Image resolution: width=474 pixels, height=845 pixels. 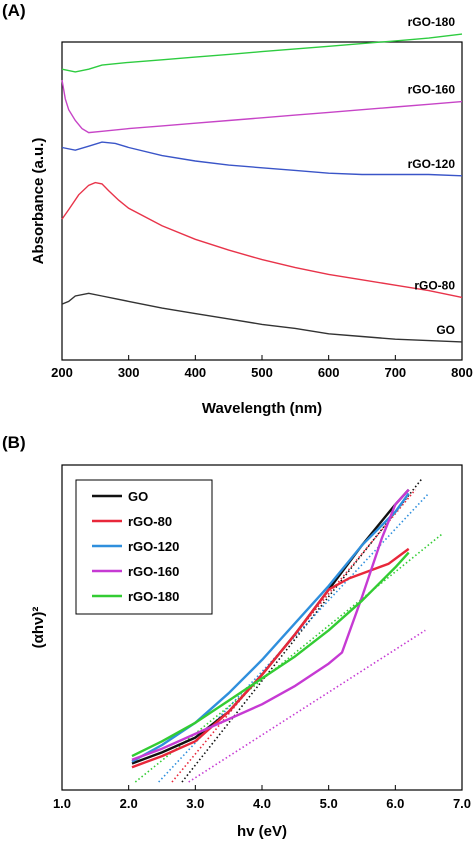 I want to click on x-tick-label: 800, so click(x=462, y=372).